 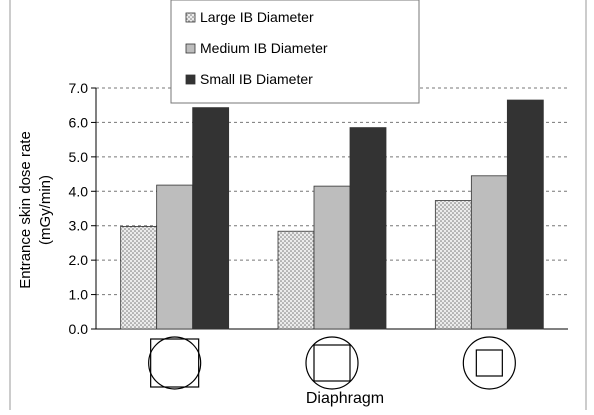 What do you see at coordinates (345, 398) in the screenshot?
I see `x-axis-title: Diaphragm` at bounding box center [345, 398].